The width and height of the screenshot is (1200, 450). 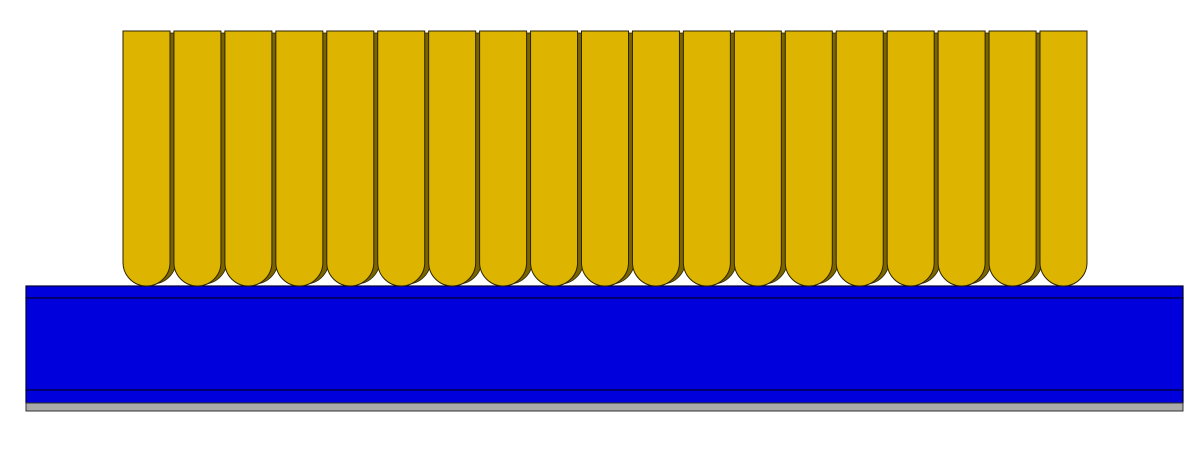 I want to click on gray-base-strip, so click(x=604, y=407).